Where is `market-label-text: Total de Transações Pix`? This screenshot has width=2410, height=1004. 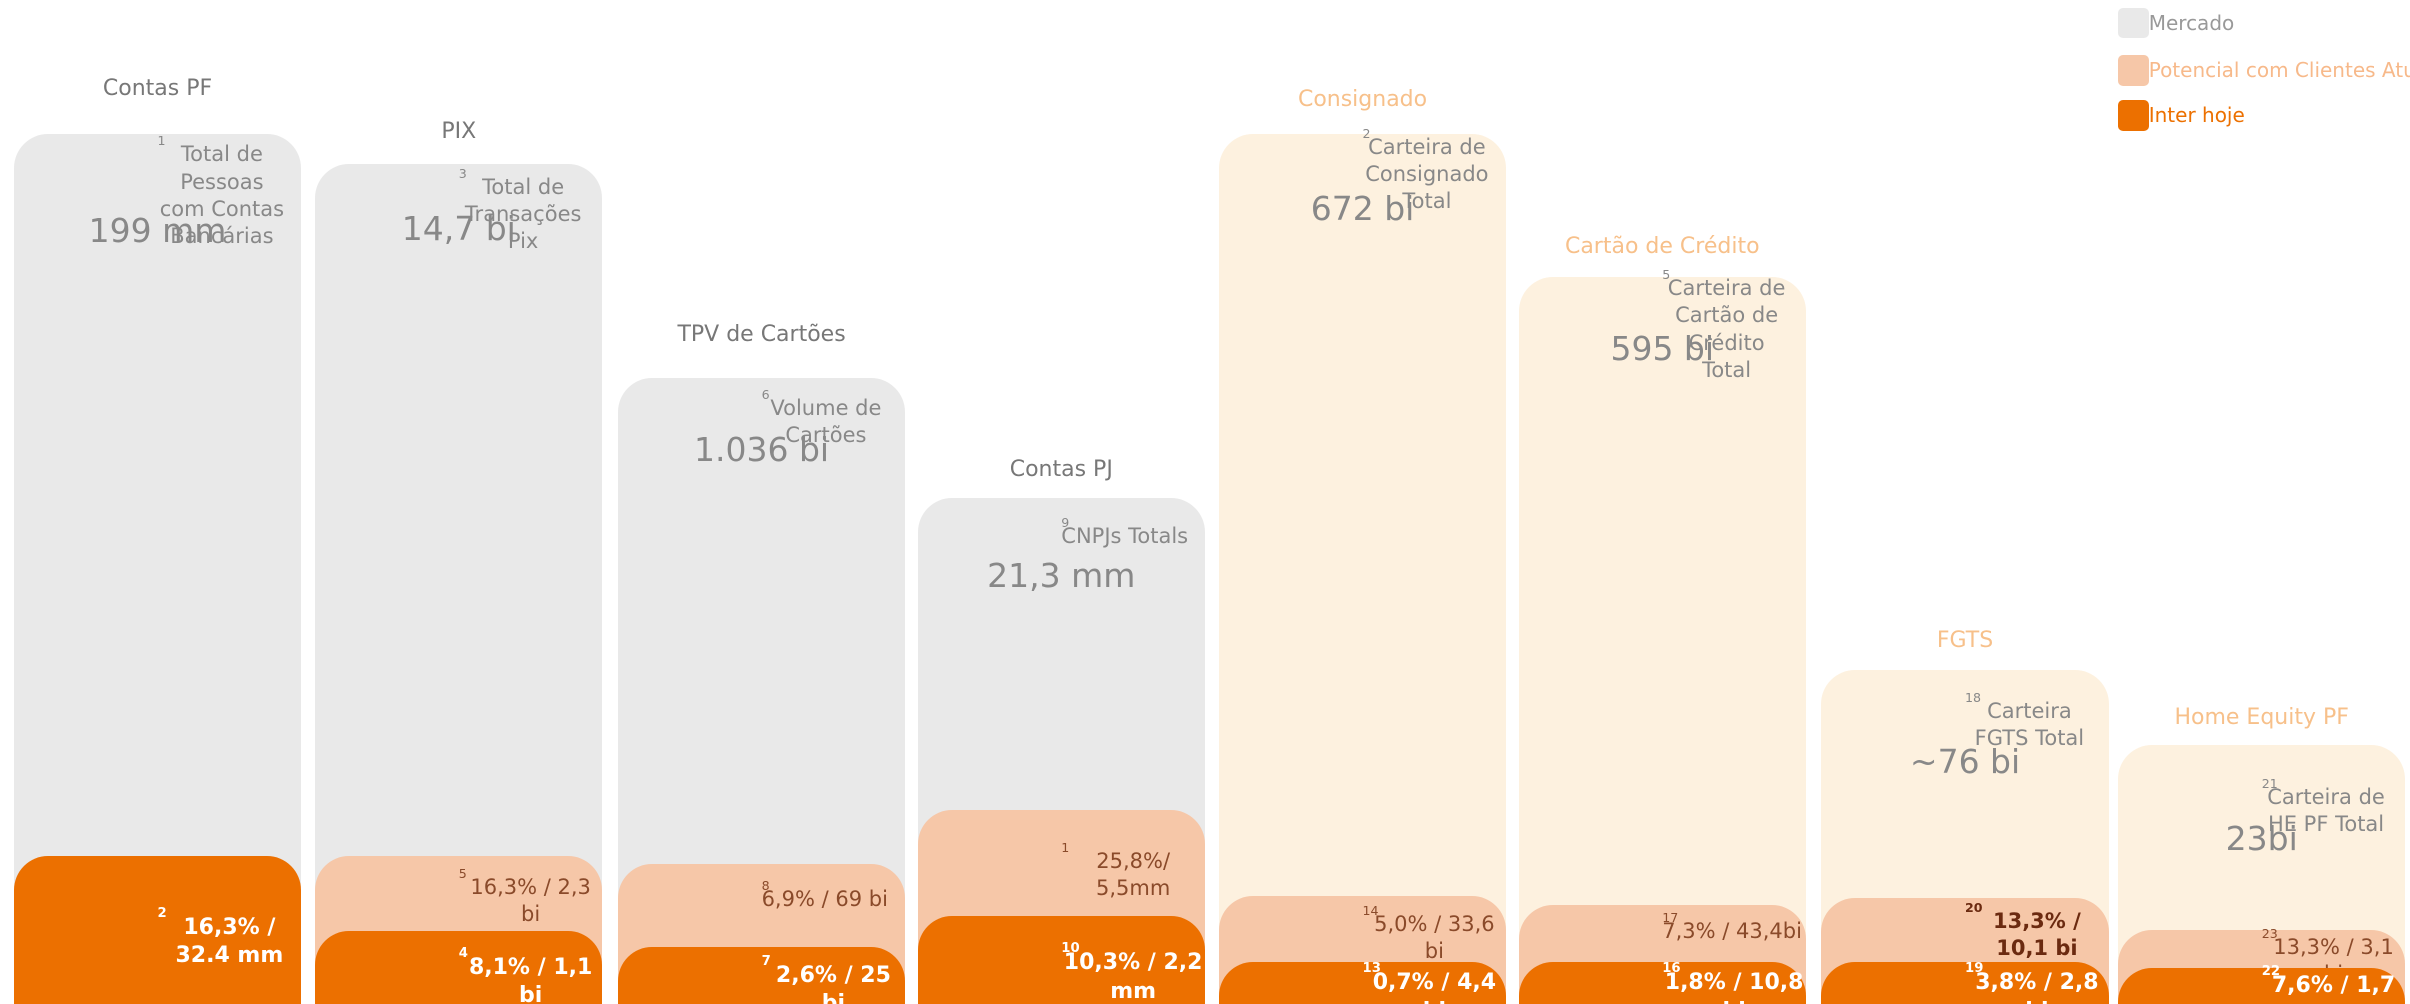 market-label-text: Total de Transações Pix is located at coordinates (523, 214).